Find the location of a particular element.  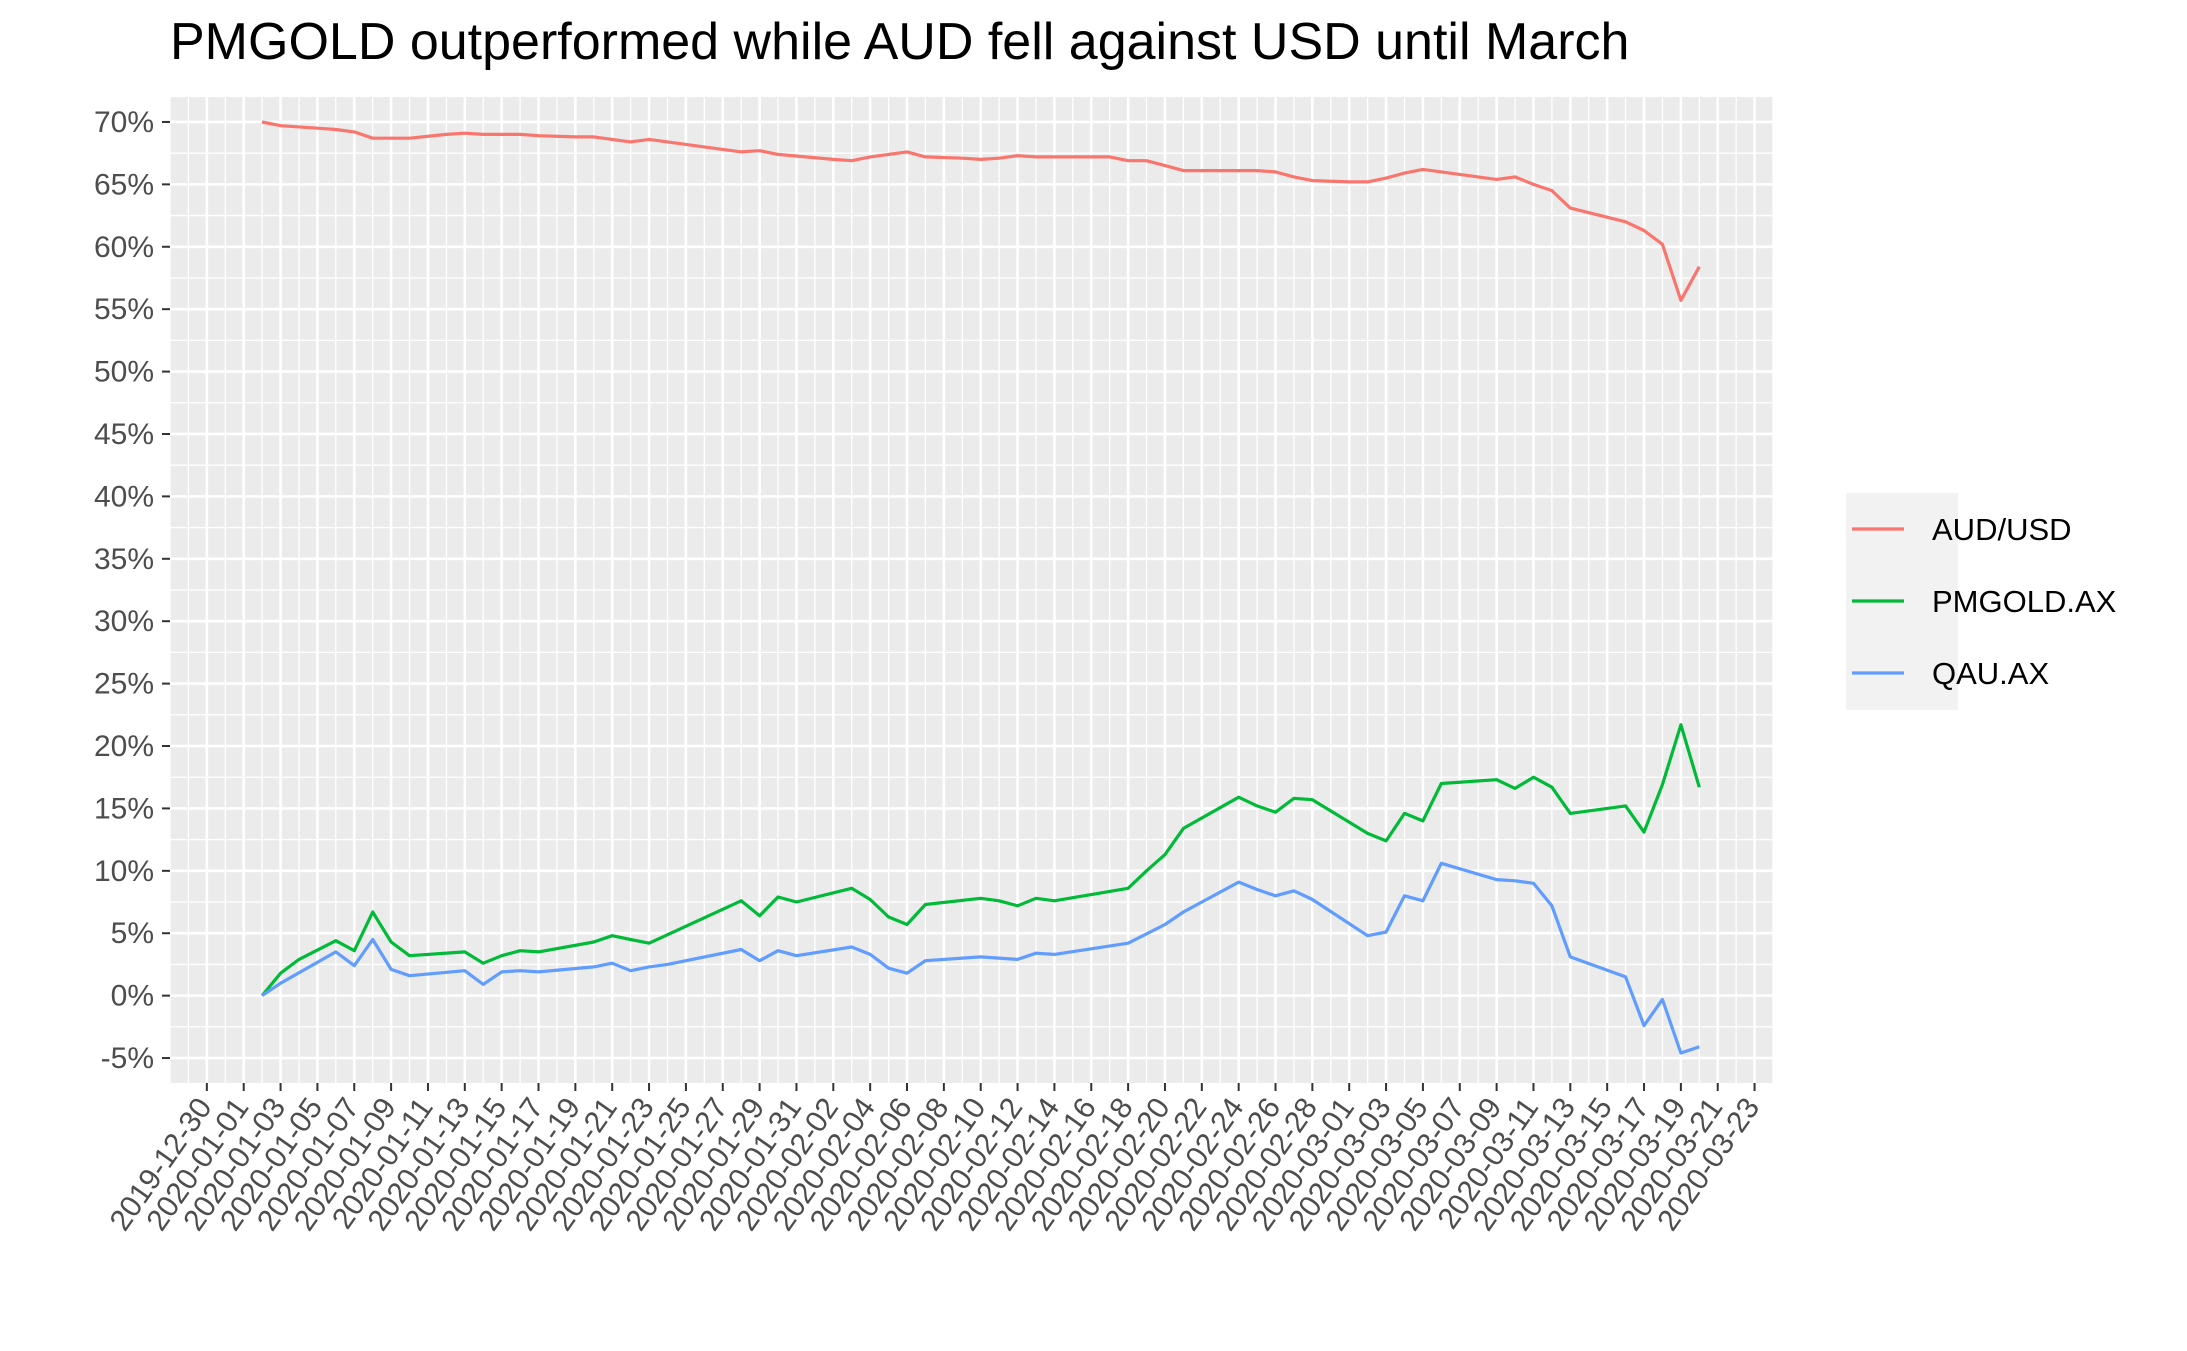

legend-label: PMGOLD.AX is located at coordinates (2024, 601).